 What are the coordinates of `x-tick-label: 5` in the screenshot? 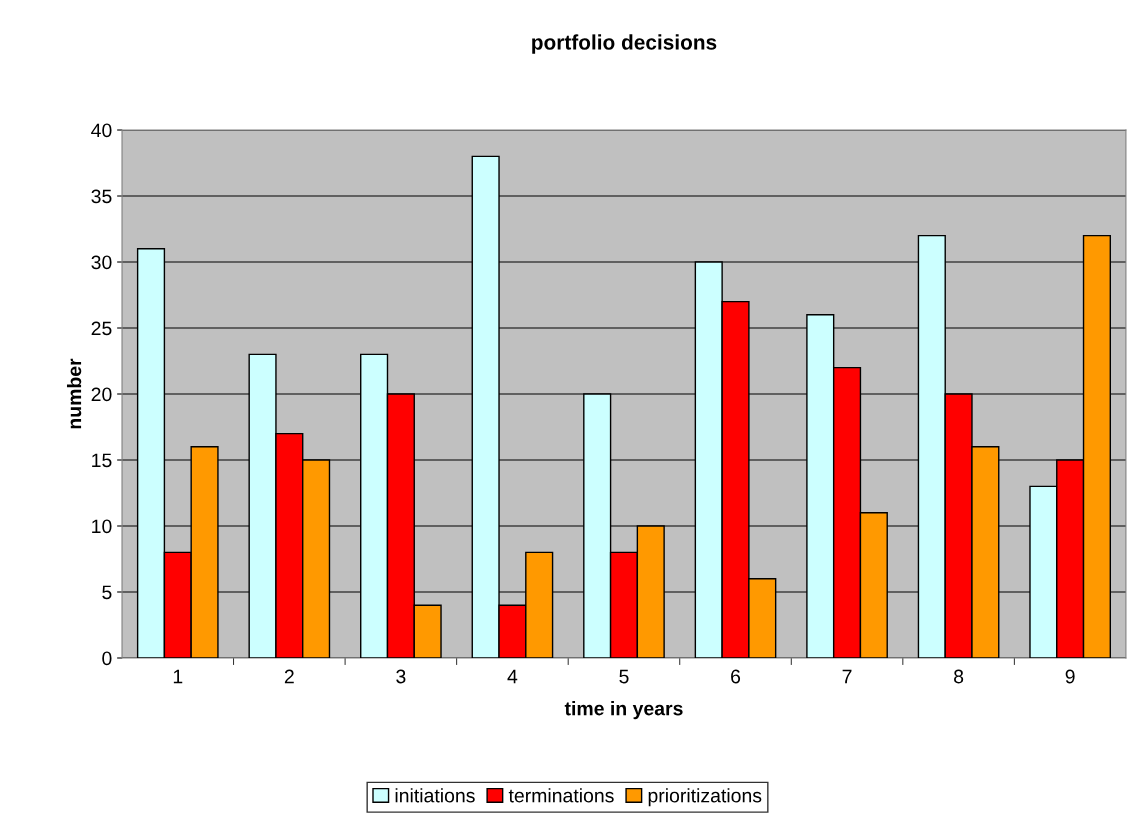 It's located at (624, 676).